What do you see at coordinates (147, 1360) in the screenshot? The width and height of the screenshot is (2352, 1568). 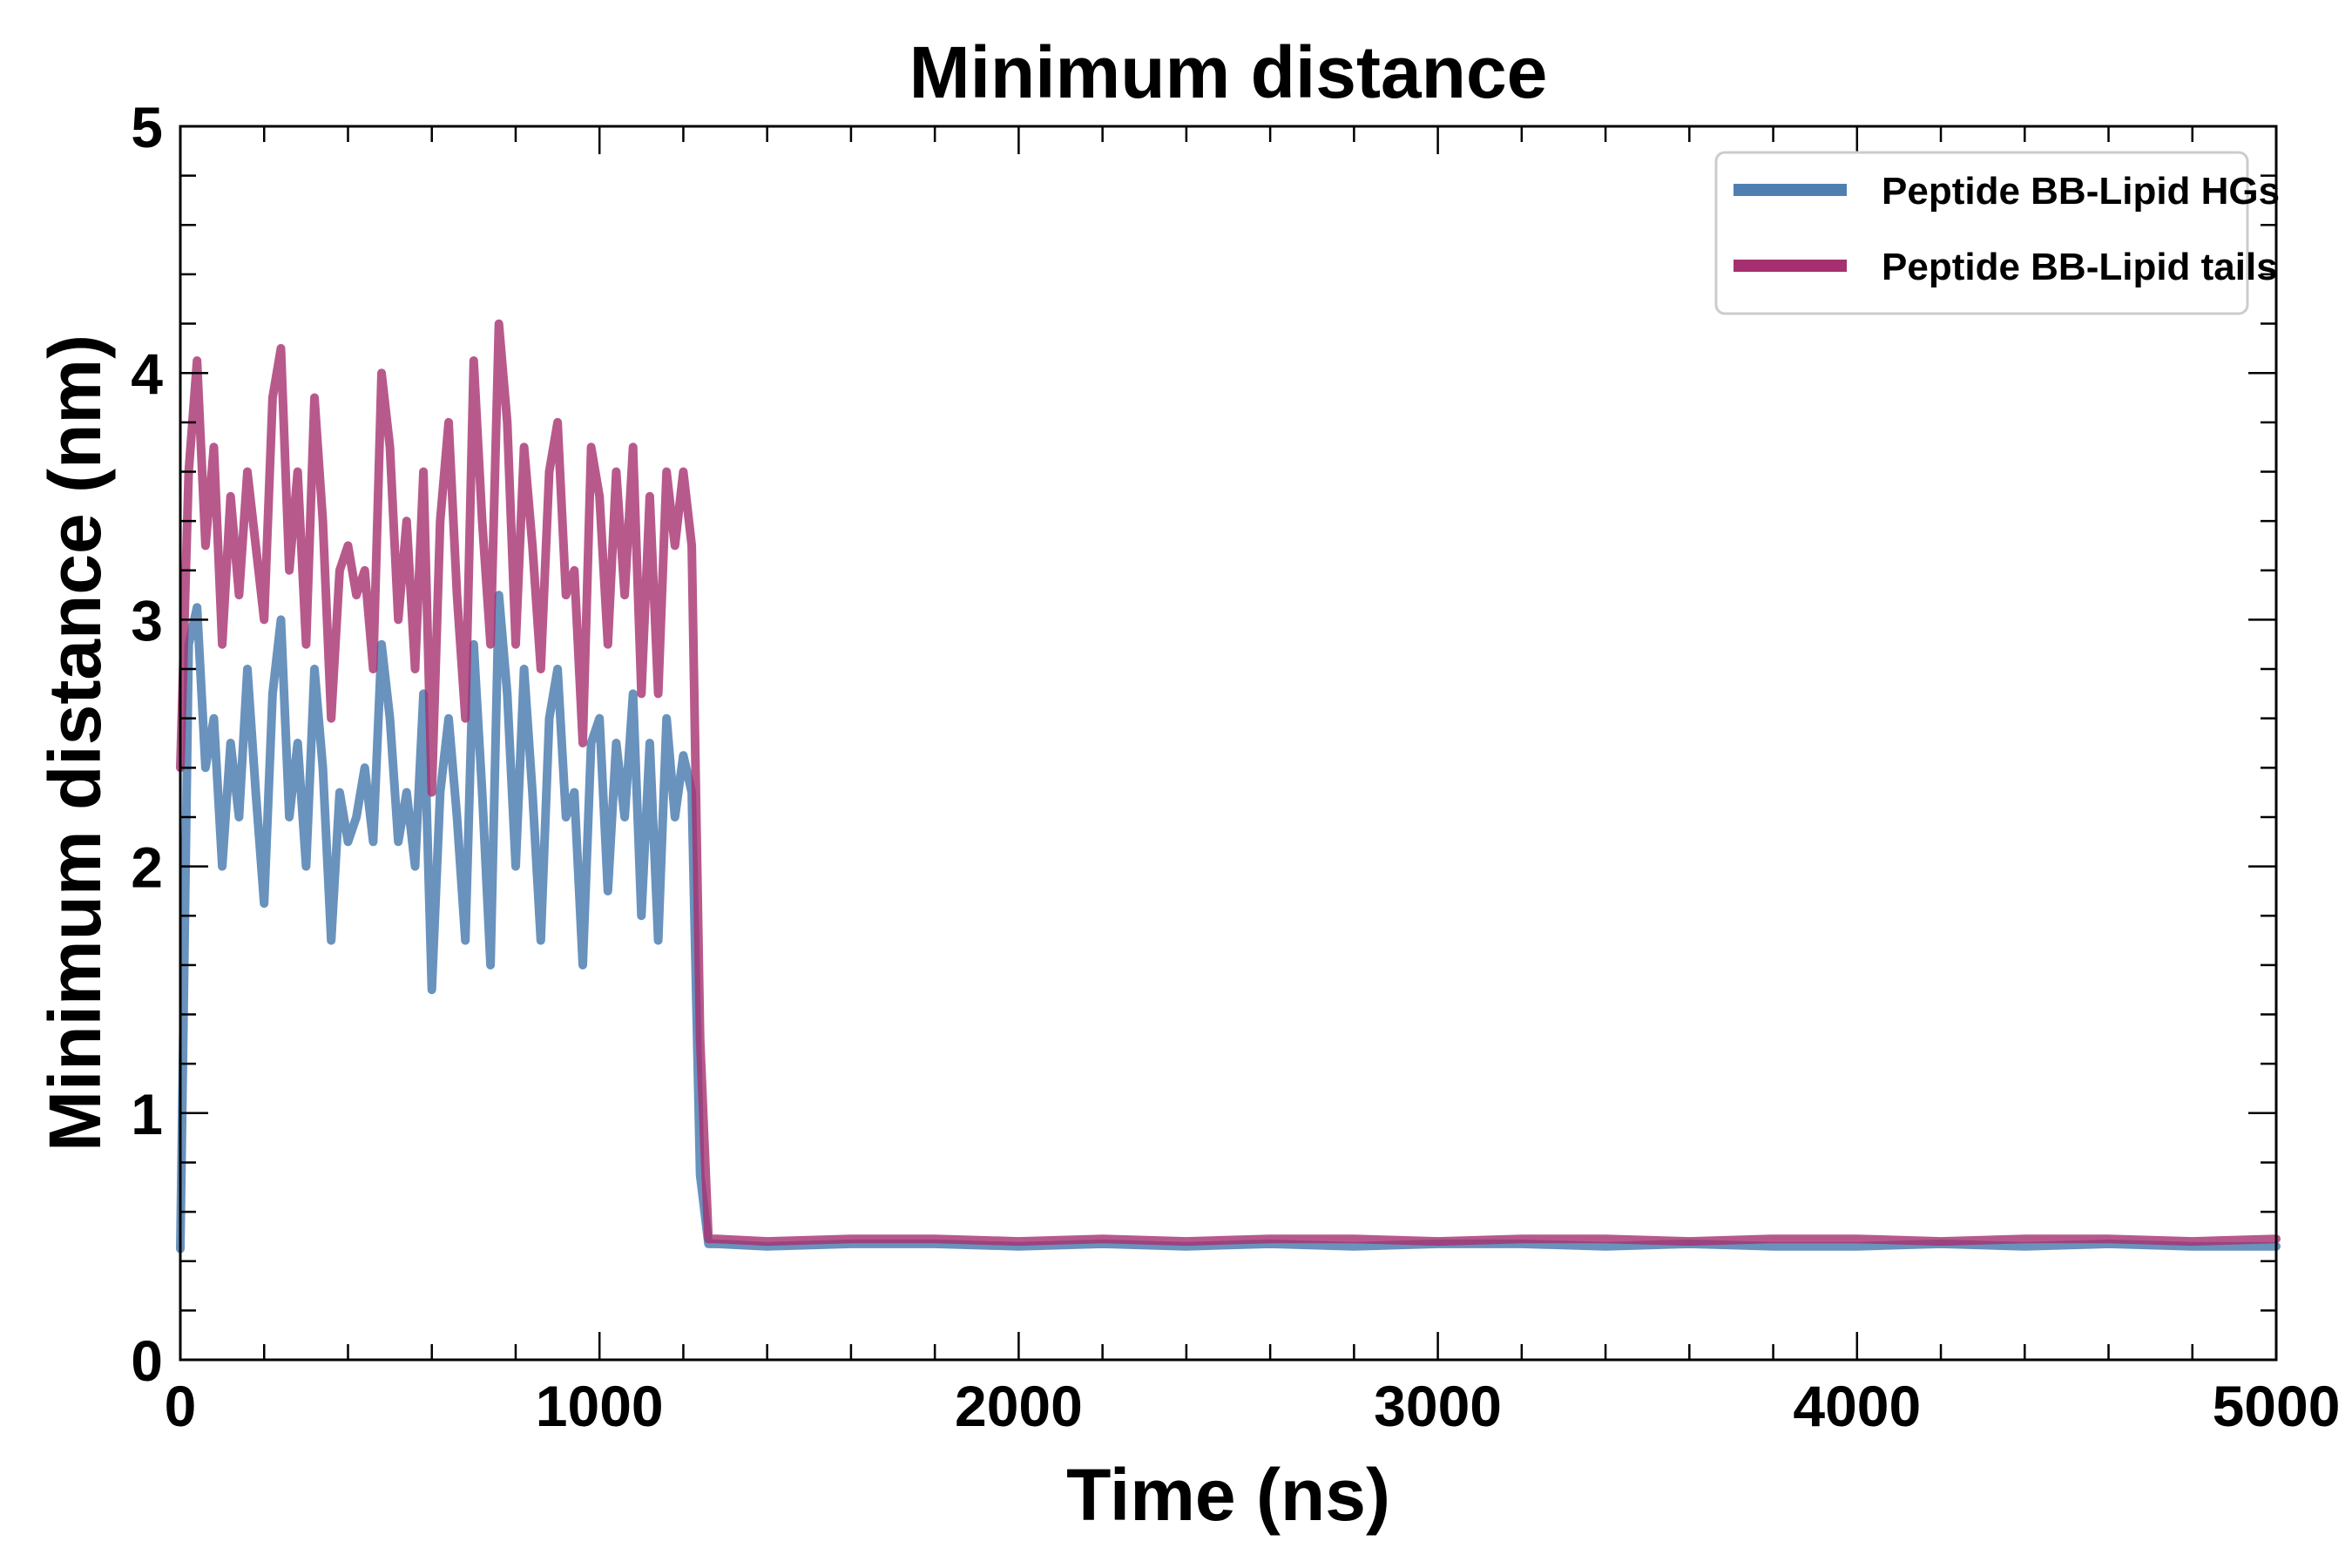 I see `y-tick-label: 0` at bounding box center [147, 1360].